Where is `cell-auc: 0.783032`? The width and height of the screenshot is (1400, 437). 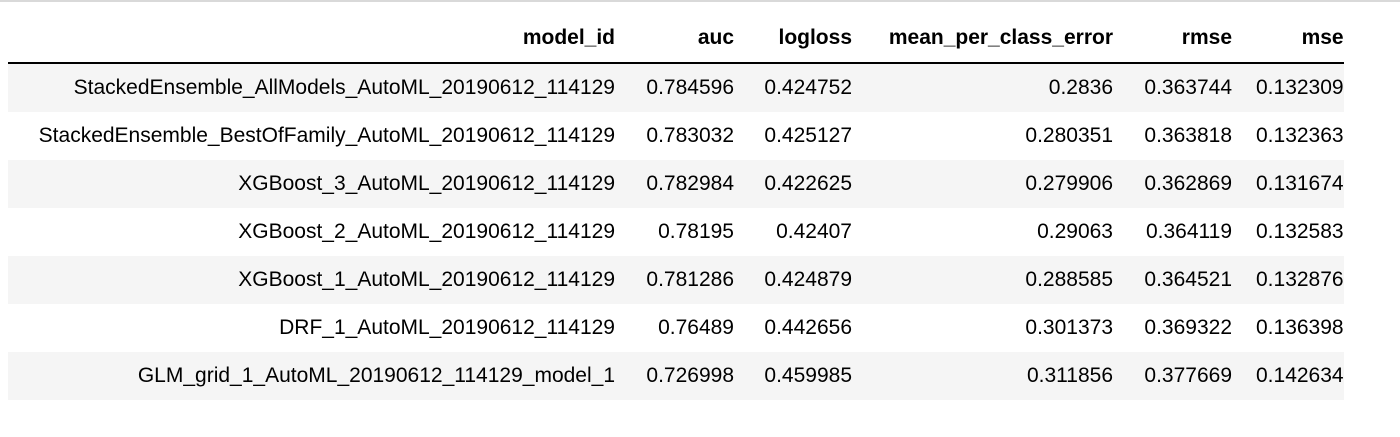
cell-auc: 0.783032 is located at coordinates (690, 135).